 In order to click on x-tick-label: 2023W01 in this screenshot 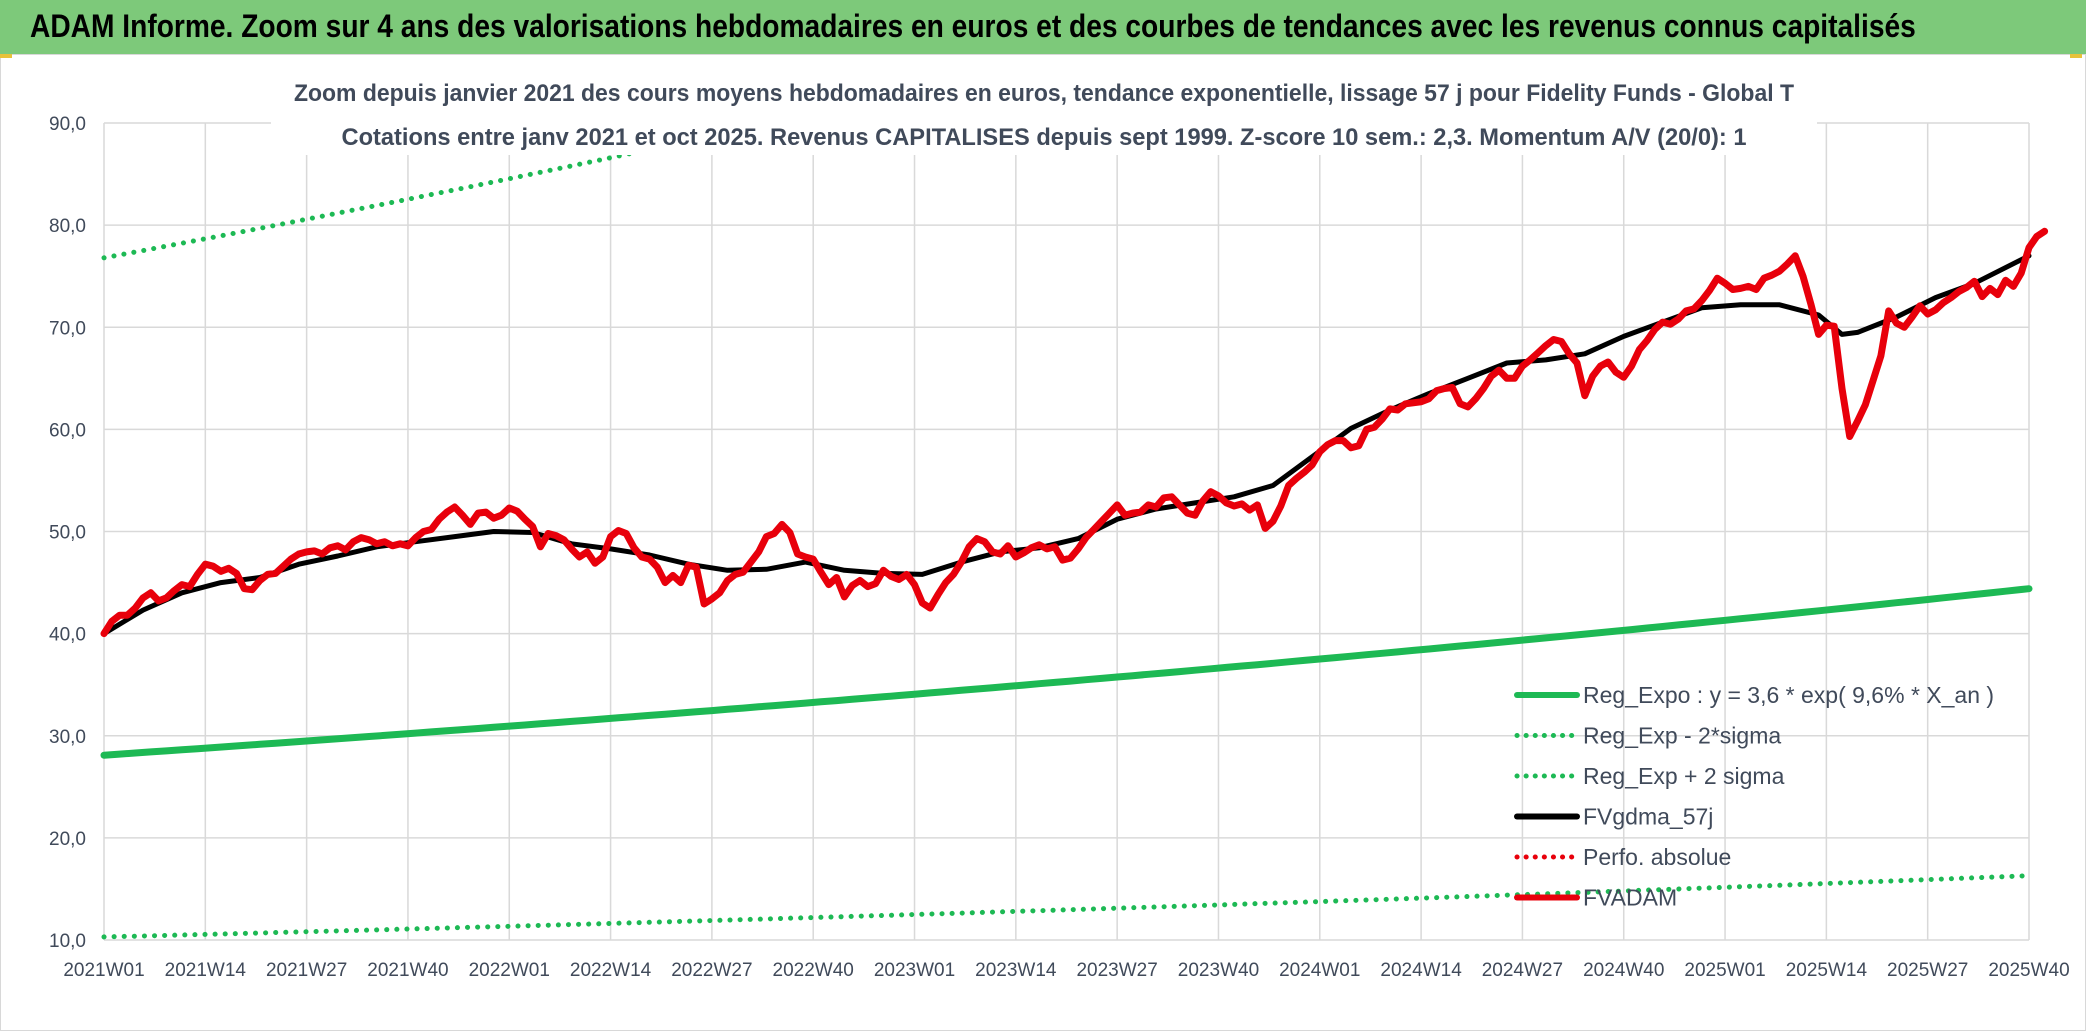, I will do `click(914, 970)`.